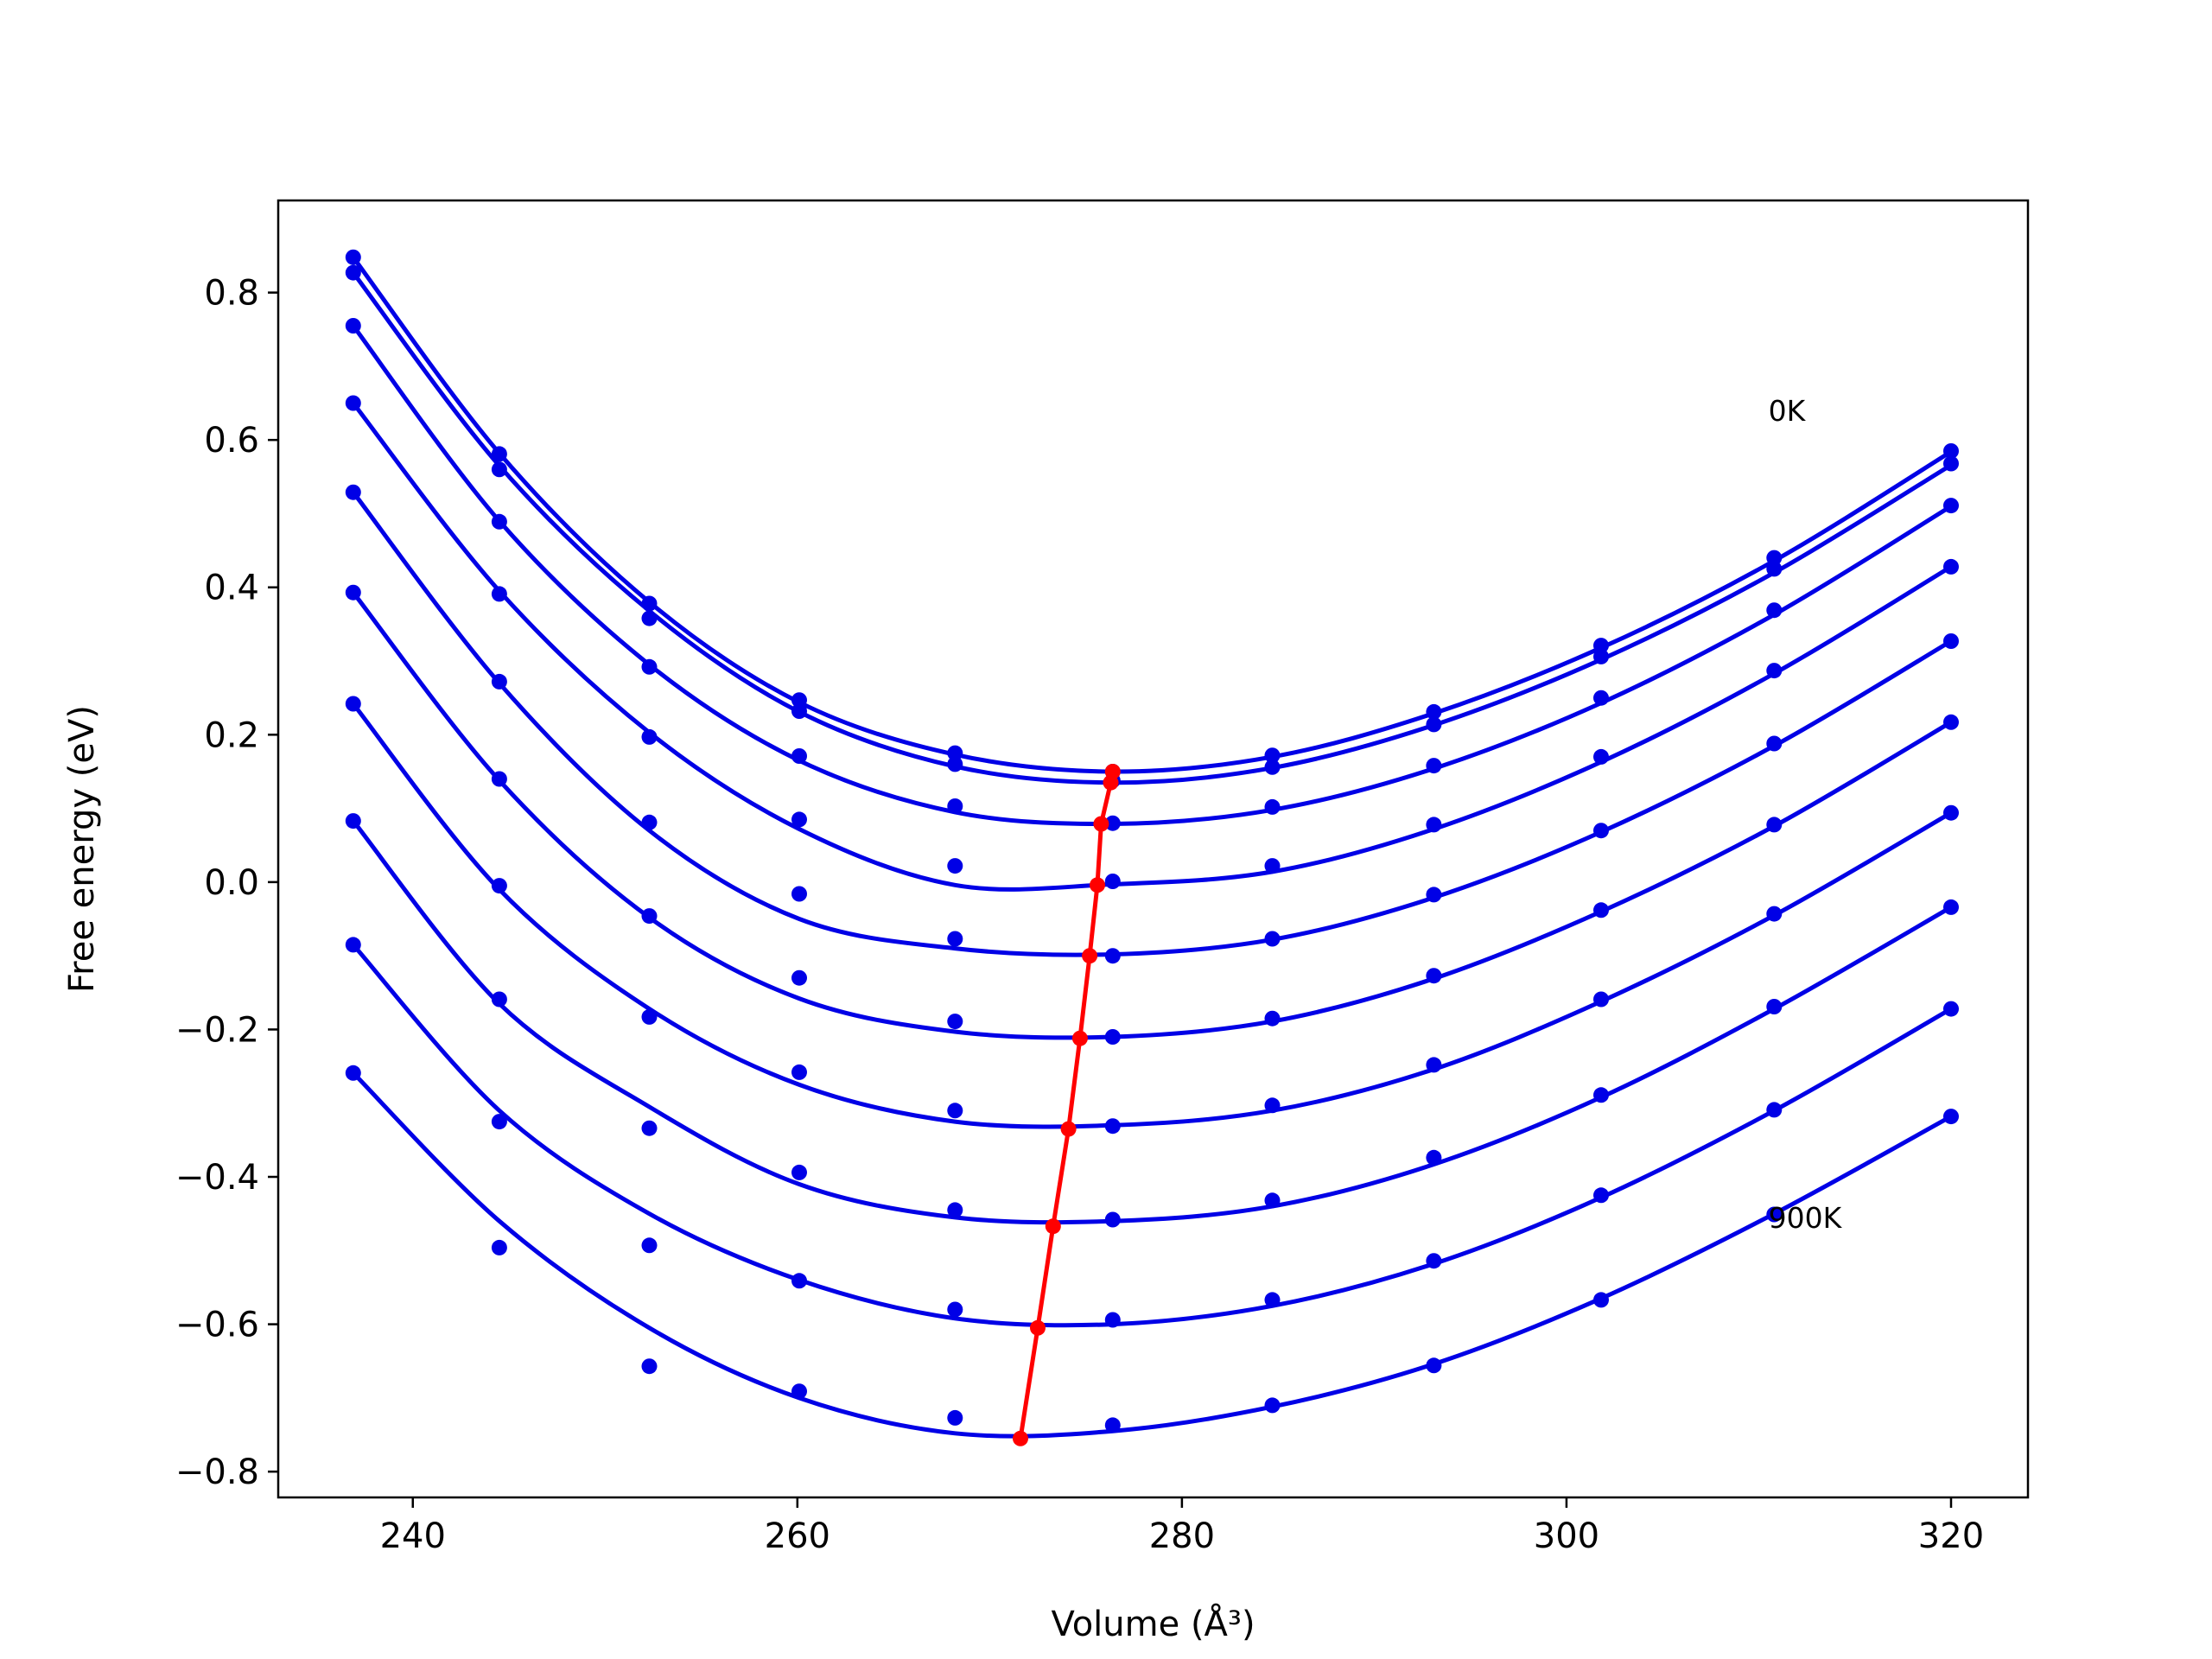 The height and width of the screenshot is (1659, 2212). Describe the element at coordinates (232, 588) in the screenshot. I see `y-tick-label: 0.4` at that location.